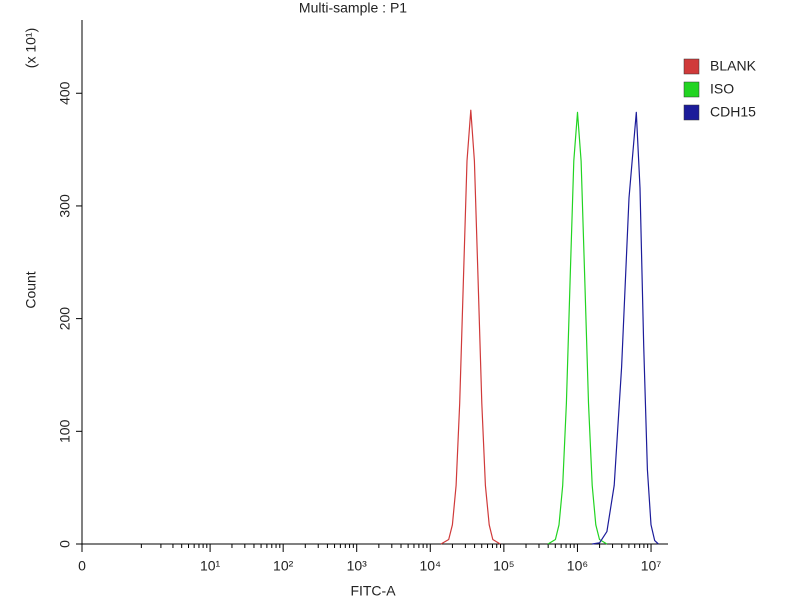 The width and height of the screenshot is (800, 600). What do you see at coordinates (651, 566) in the screenshot?
I see `x-tick-label: 10⁷` at bounding box center [651, 566].